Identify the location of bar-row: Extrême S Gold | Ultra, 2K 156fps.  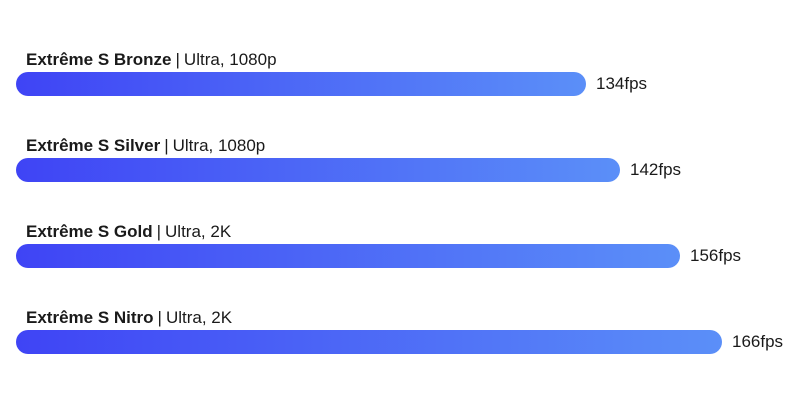
(401, 252).